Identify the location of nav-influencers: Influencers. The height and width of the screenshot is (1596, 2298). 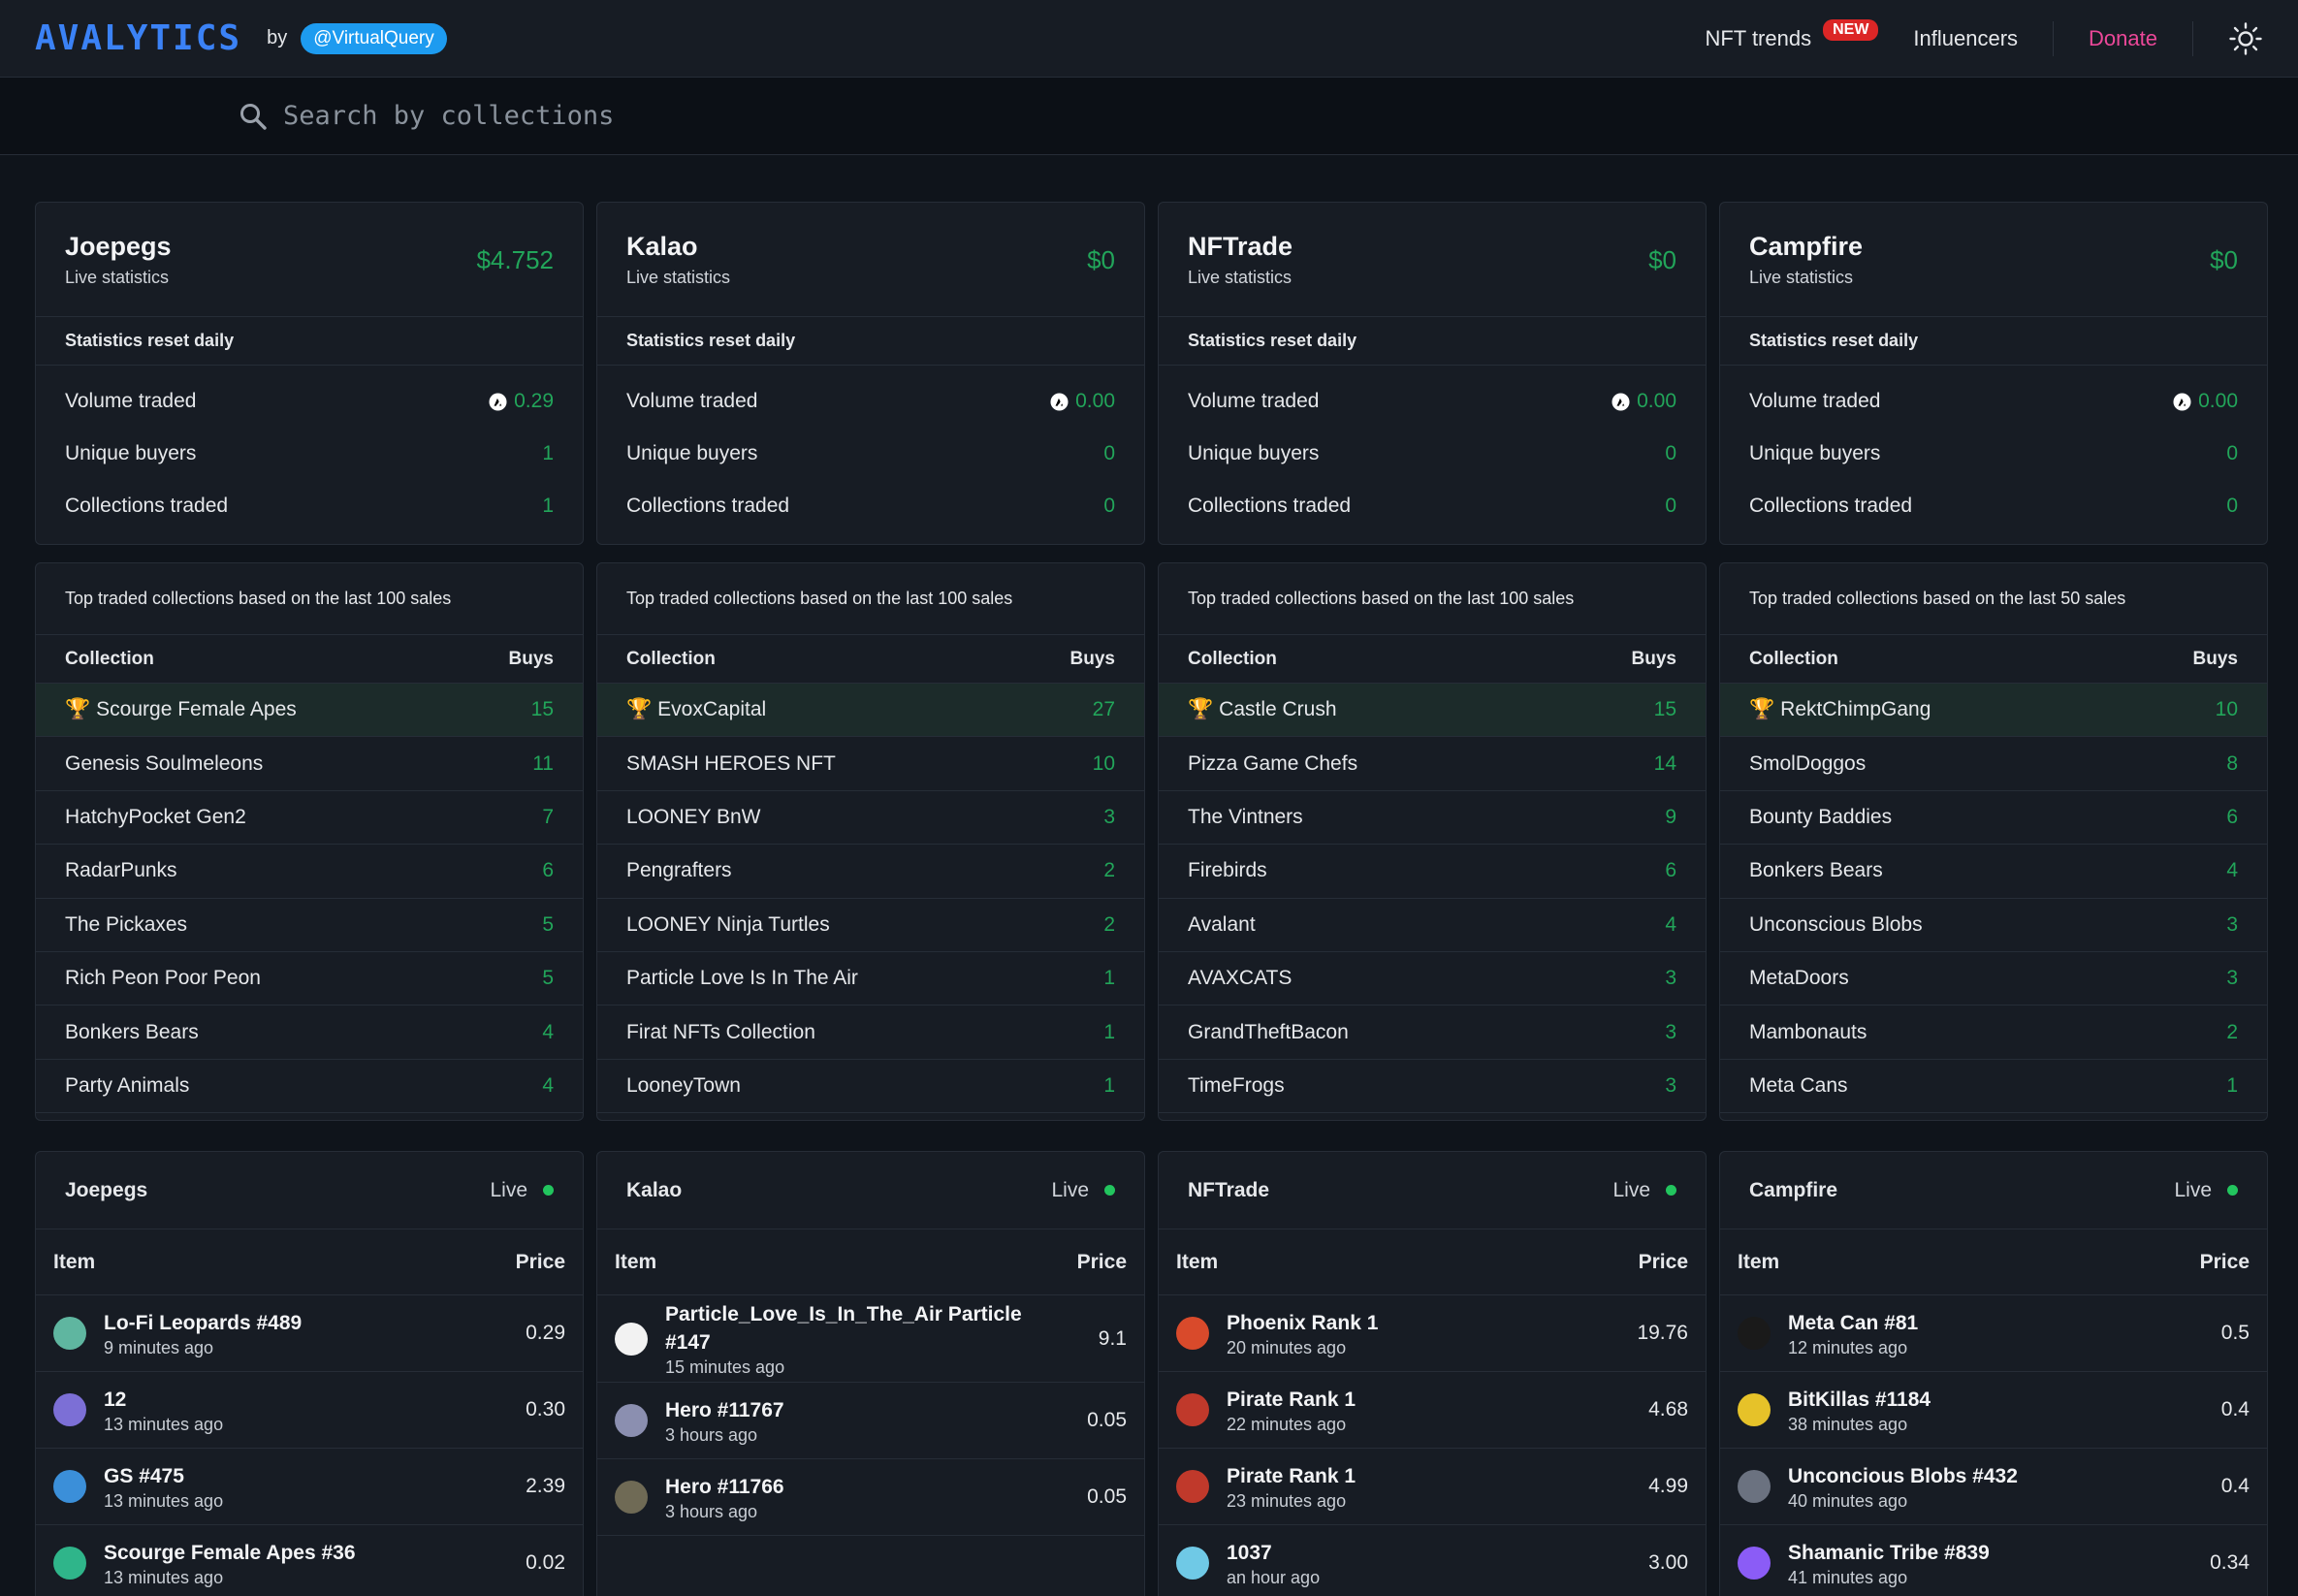
(1966, 37).